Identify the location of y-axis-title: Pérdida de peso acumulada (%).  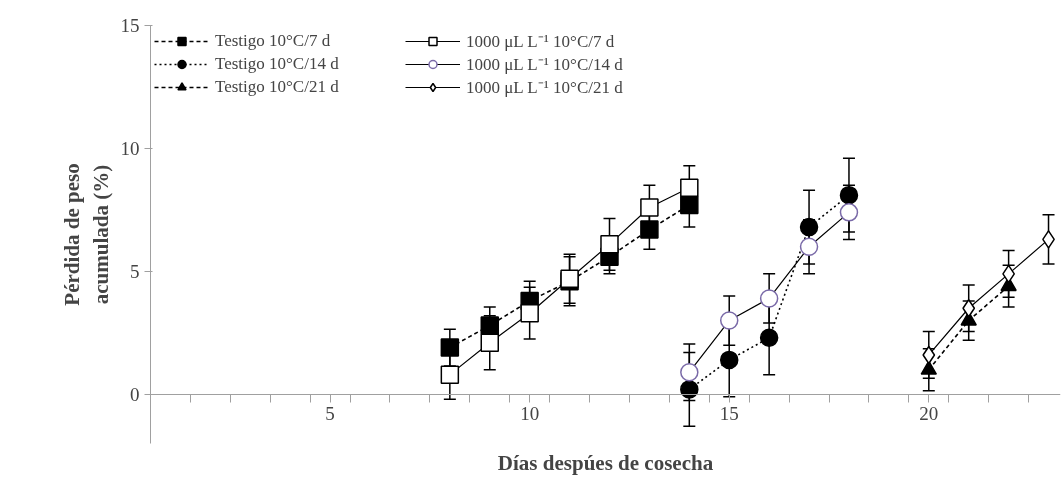
(86, 234).